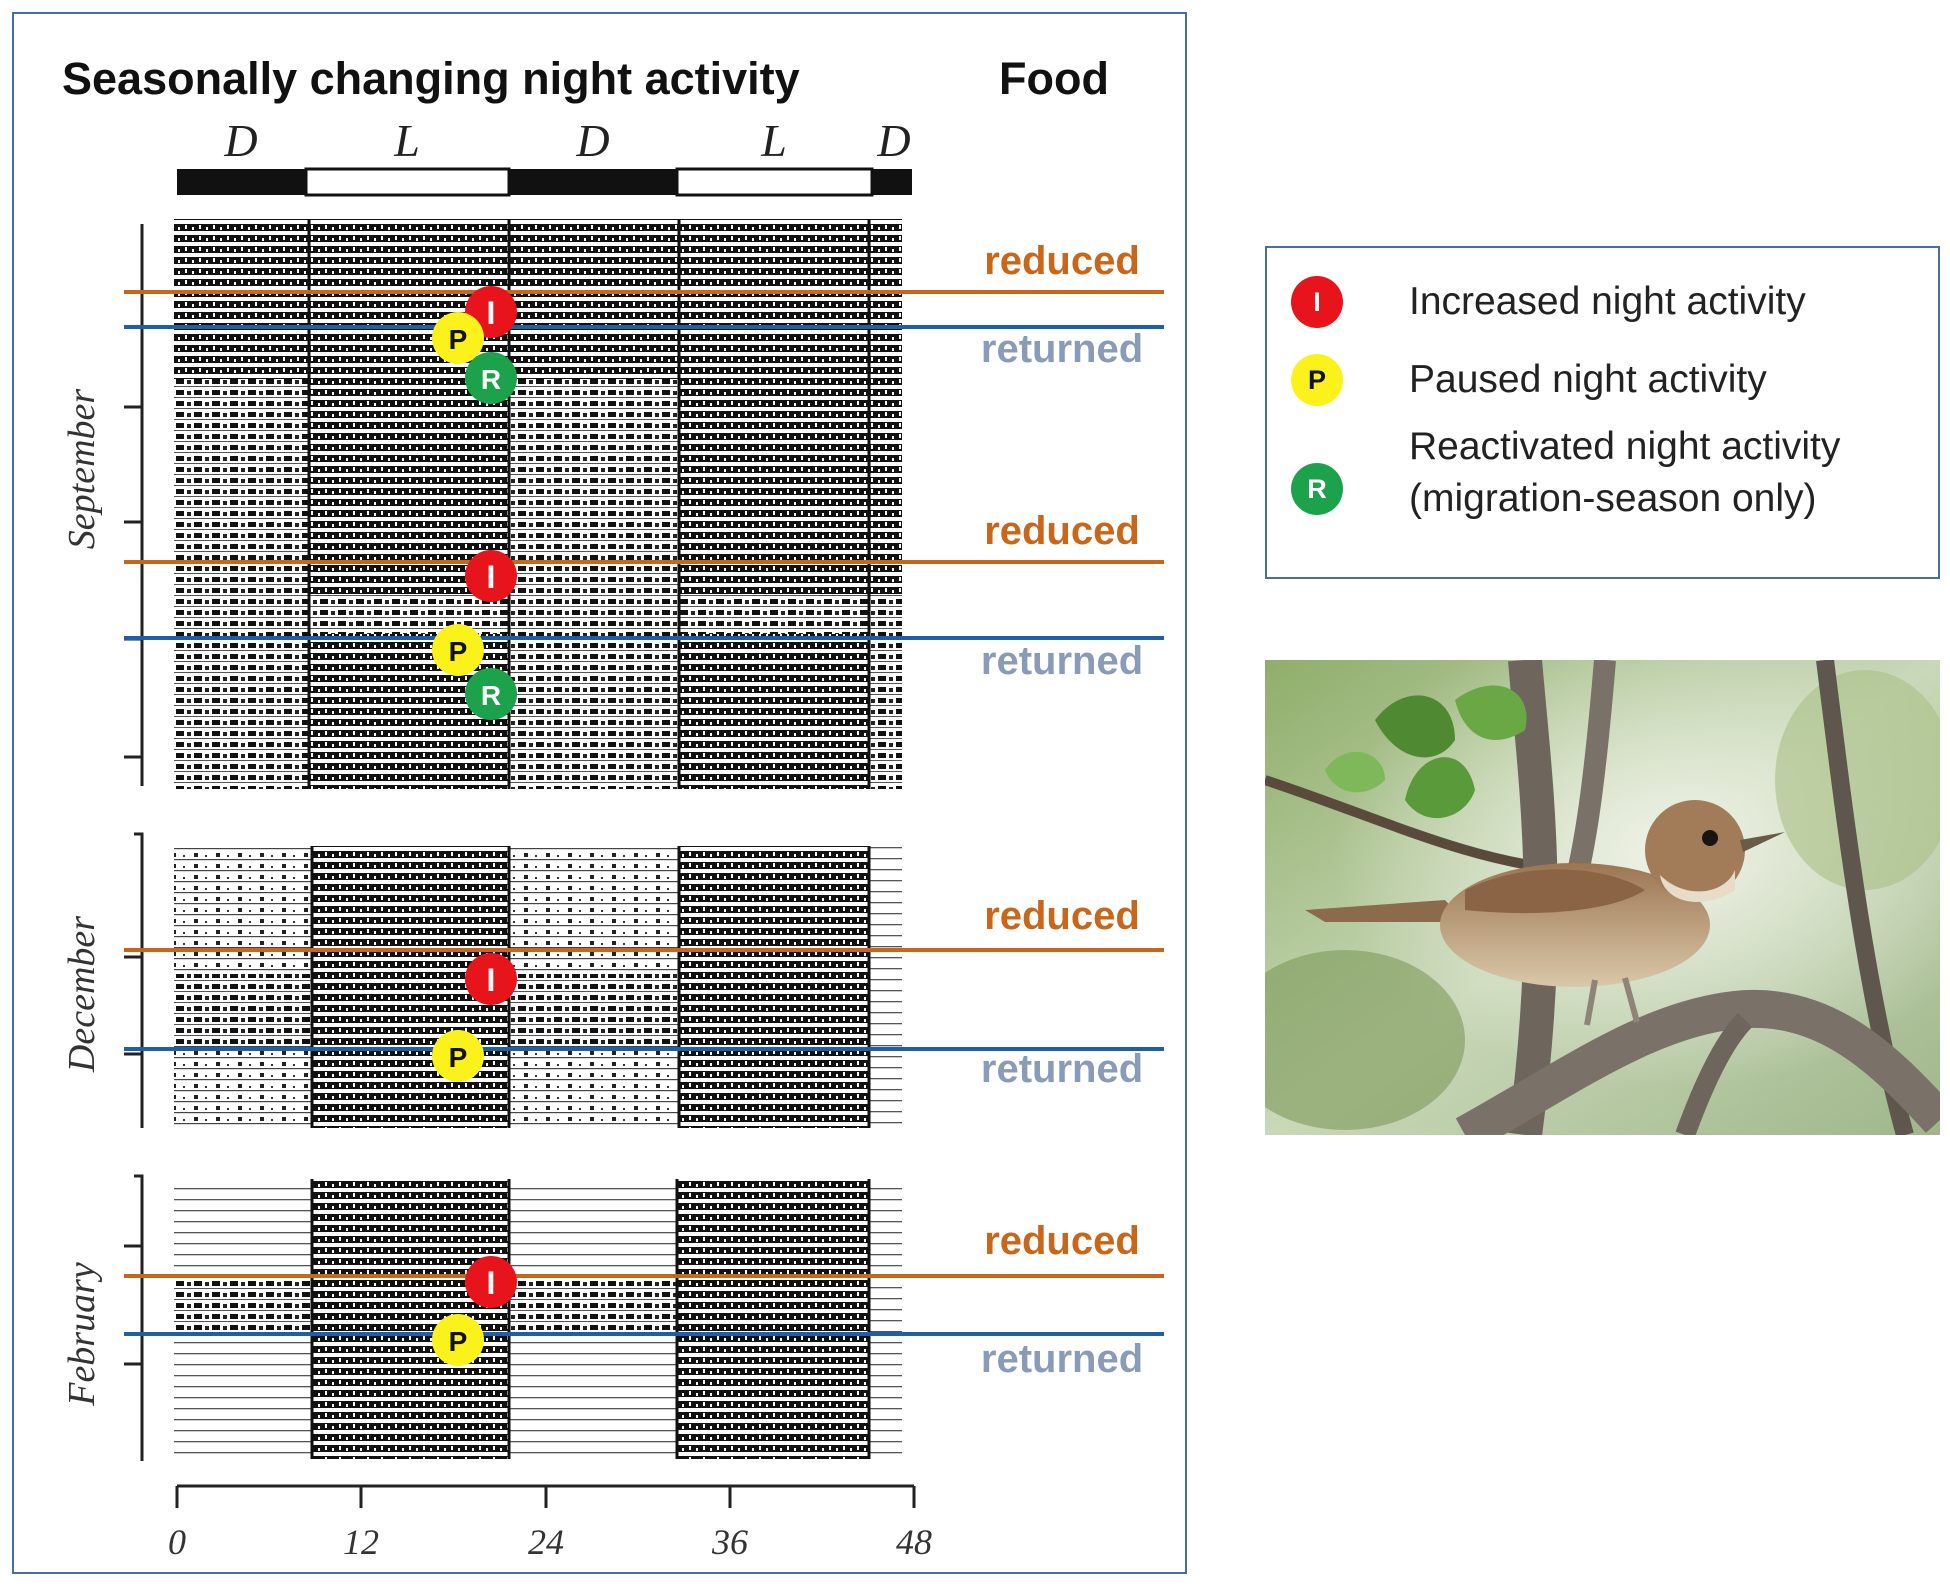 The height and width of the screenshot is (1587, 1950). What do you see at coordinates (1062, 916) in the screenshot?
I see `reduced-label-3: reduced` at bounding box center [1062, 916].